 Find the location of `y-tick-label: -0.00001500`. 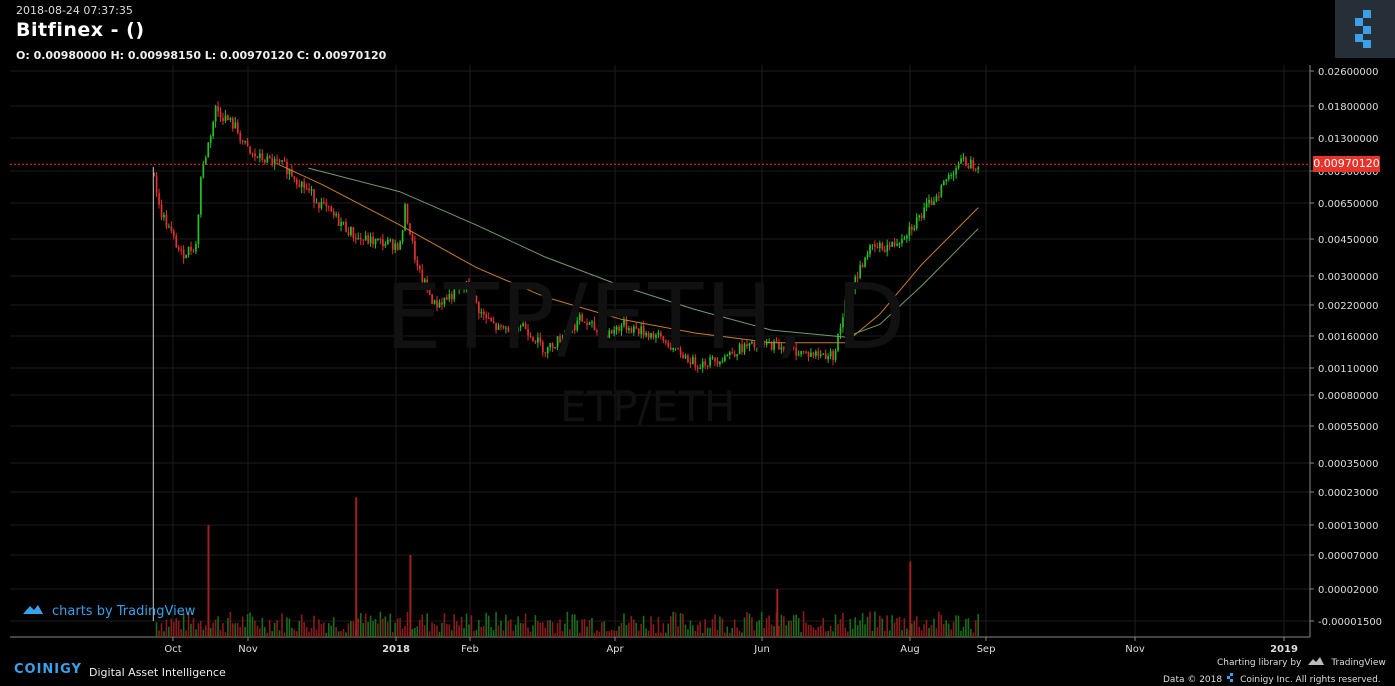

y-tick-label: -0.00001500 is located at coordinates (1350, 622).